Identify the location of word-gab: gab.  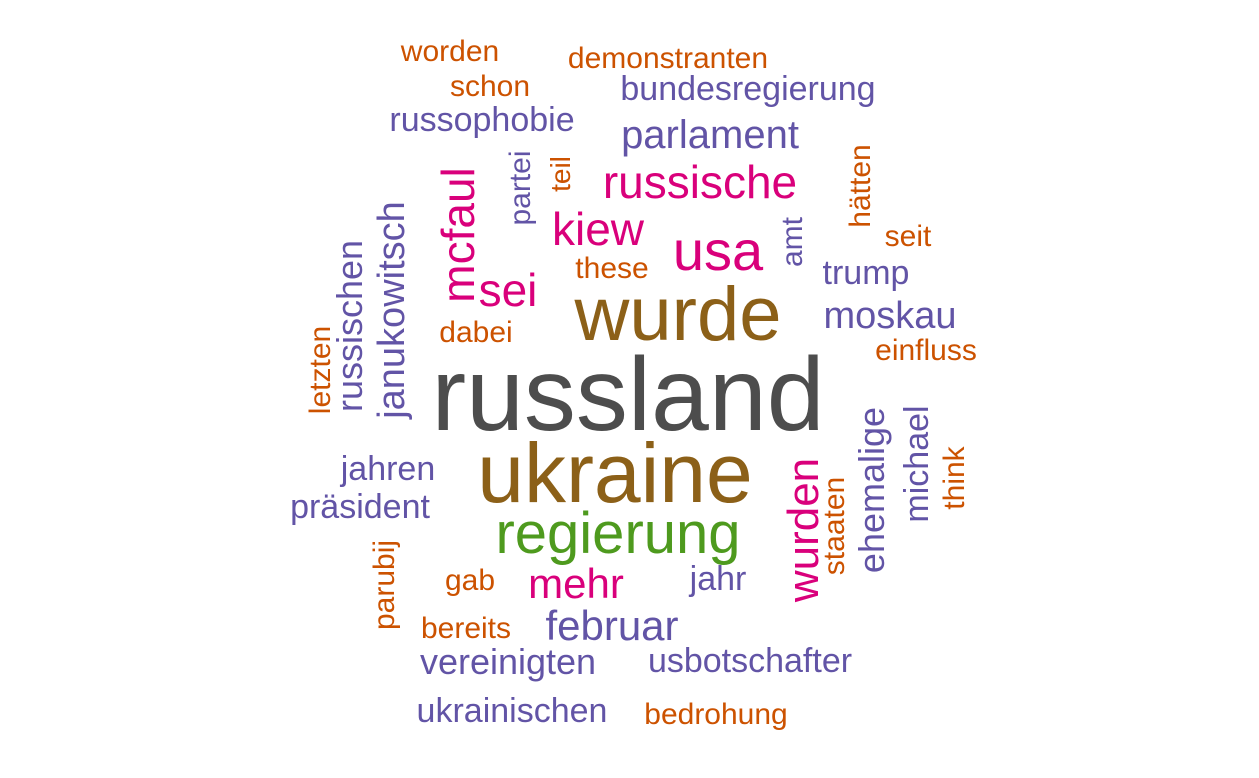
(470, 580).